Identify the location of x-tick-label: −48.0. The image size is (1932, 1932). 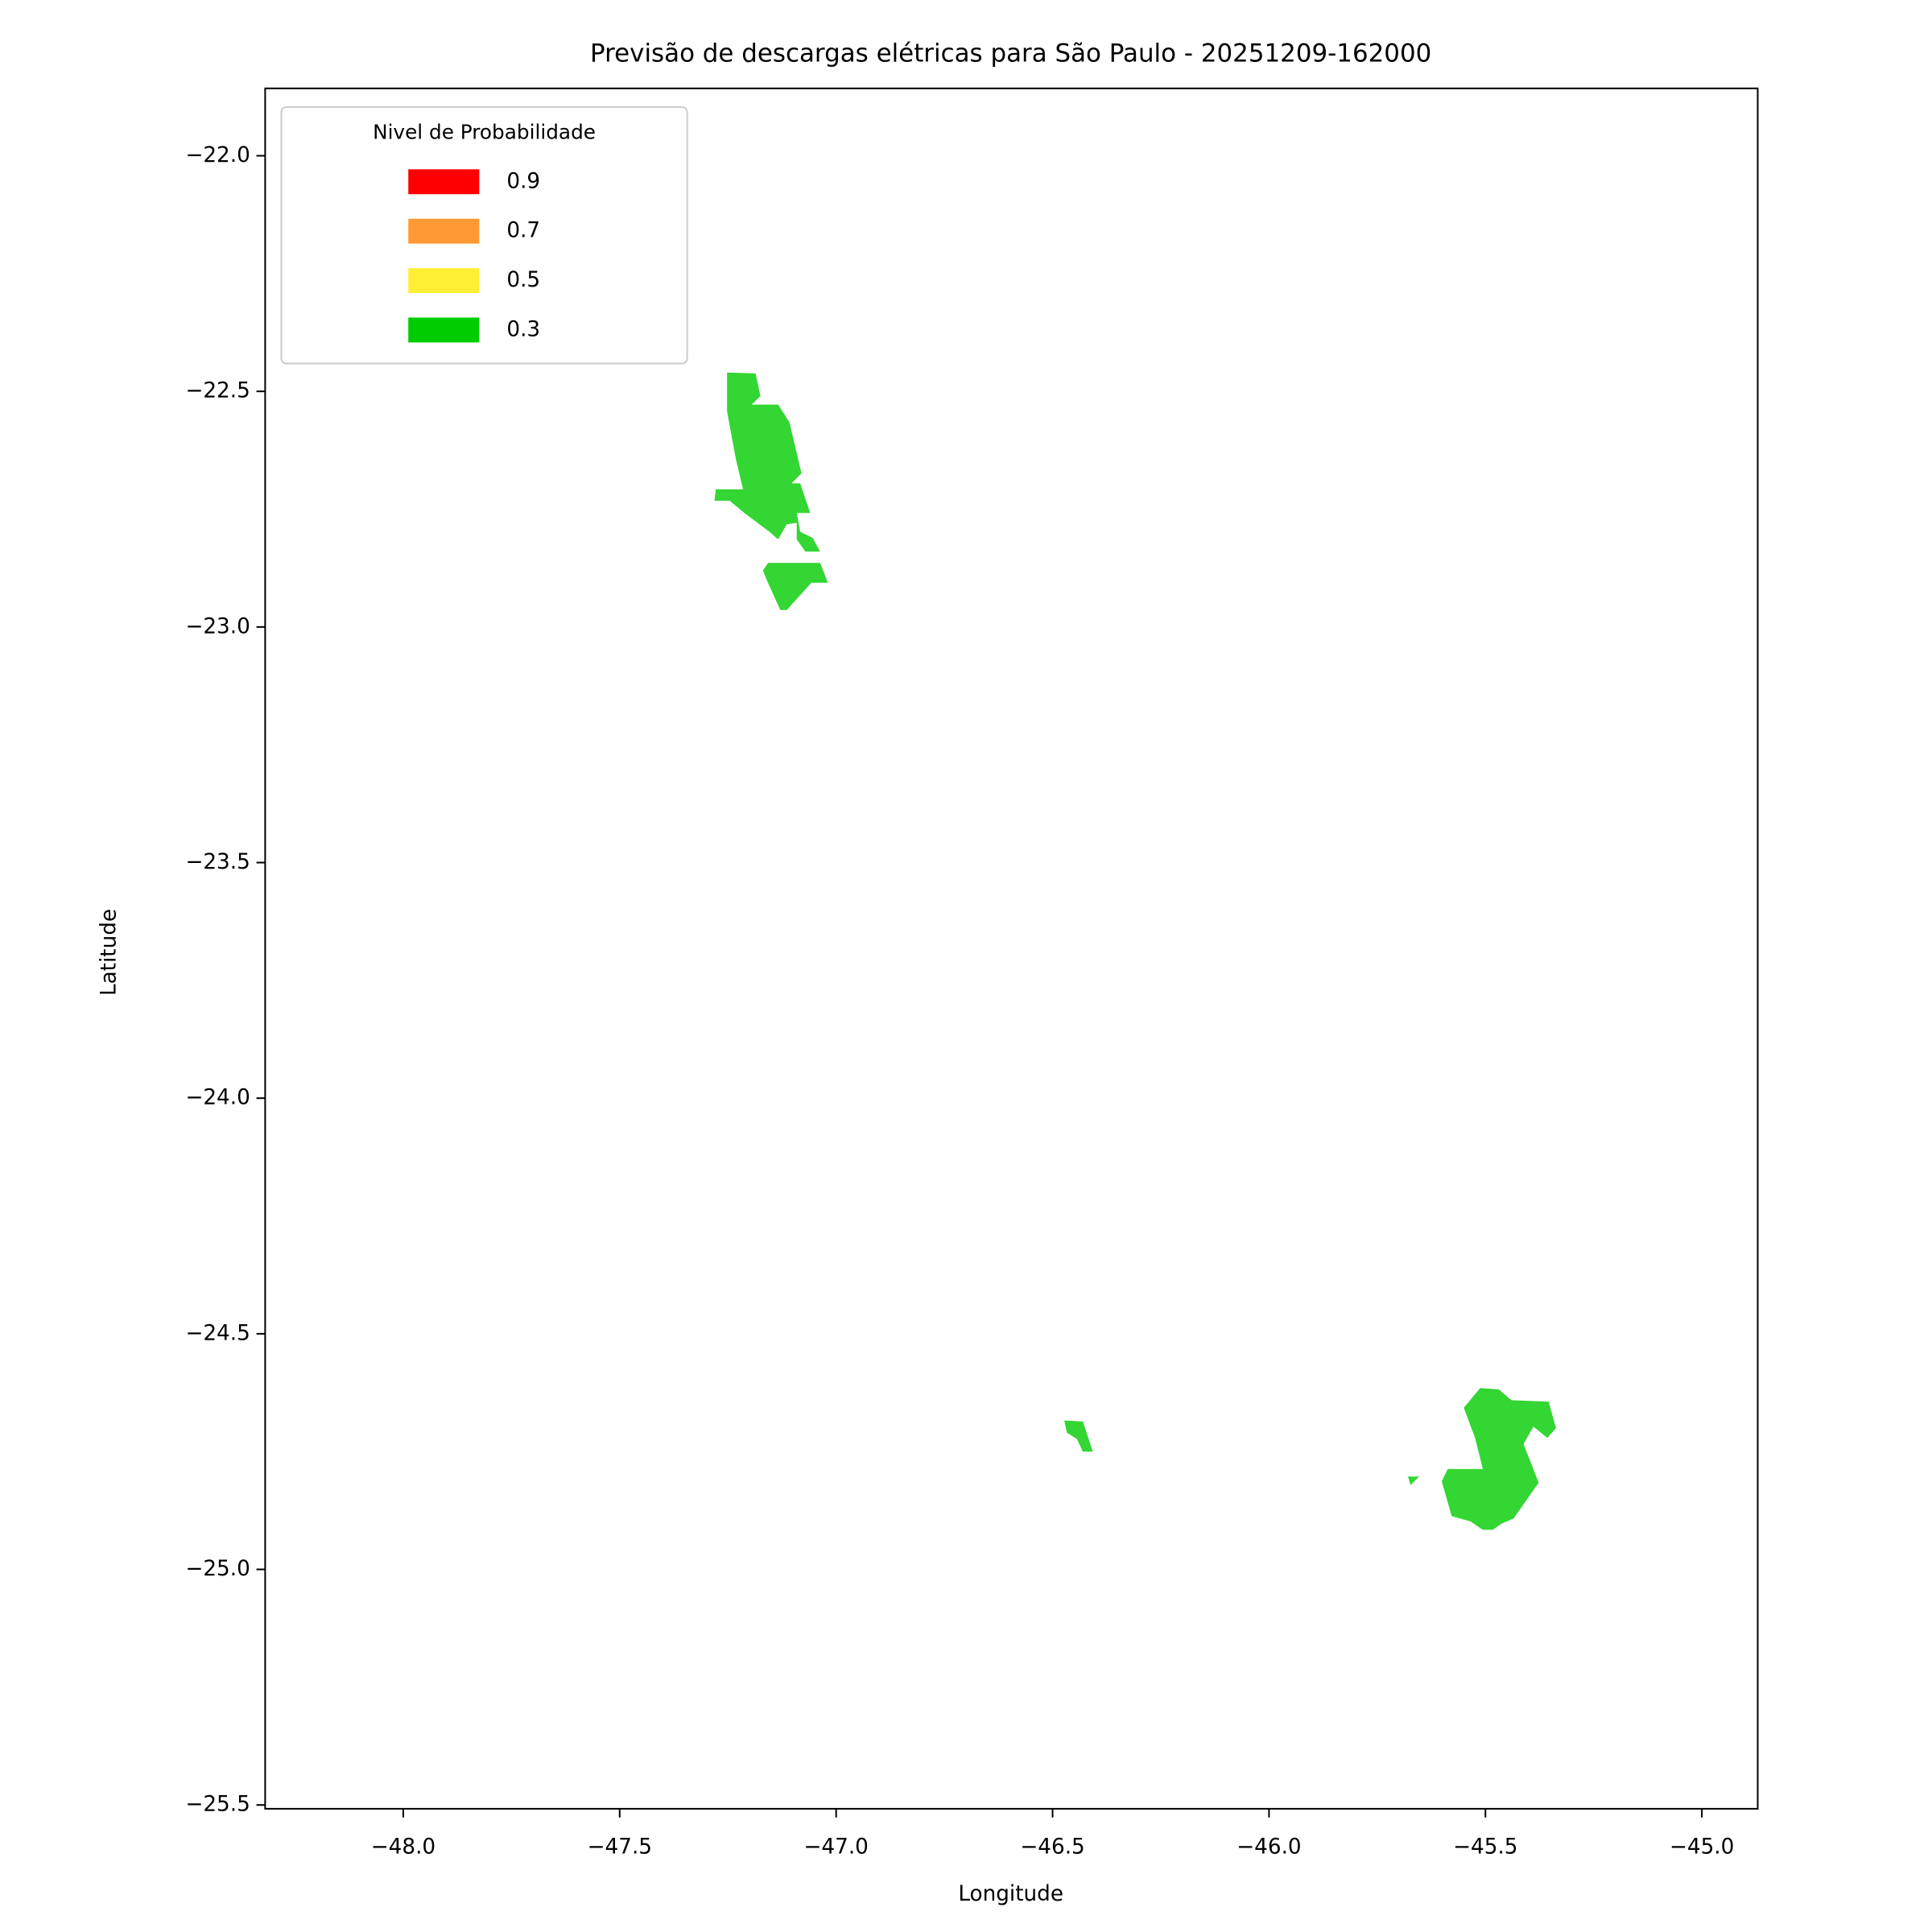
(403, 1847).